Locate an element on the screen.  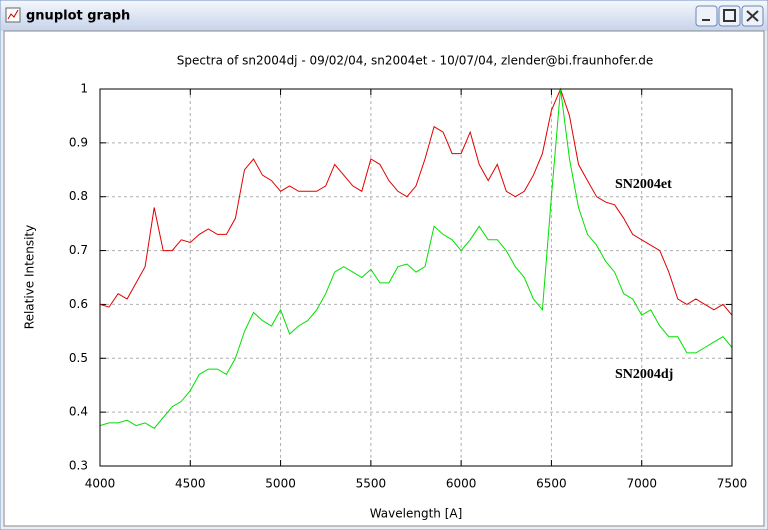
app-icon-glyph is located at coordinates (13, 14).